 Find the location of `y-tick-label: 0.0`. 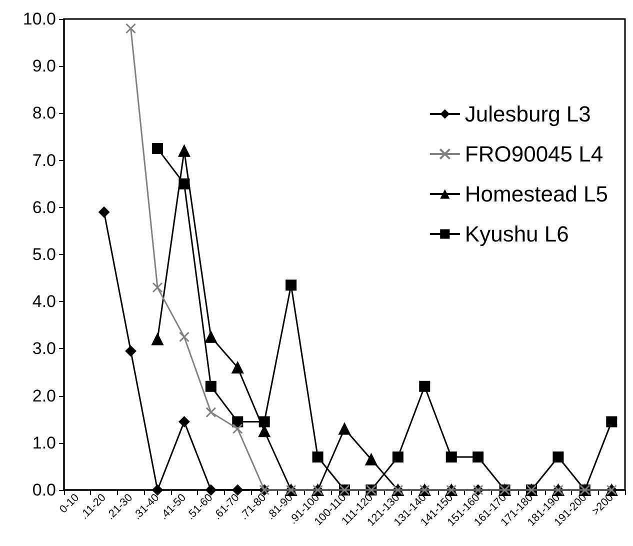

y-tick-label: 0.0 is located at coordinates (44, 490).